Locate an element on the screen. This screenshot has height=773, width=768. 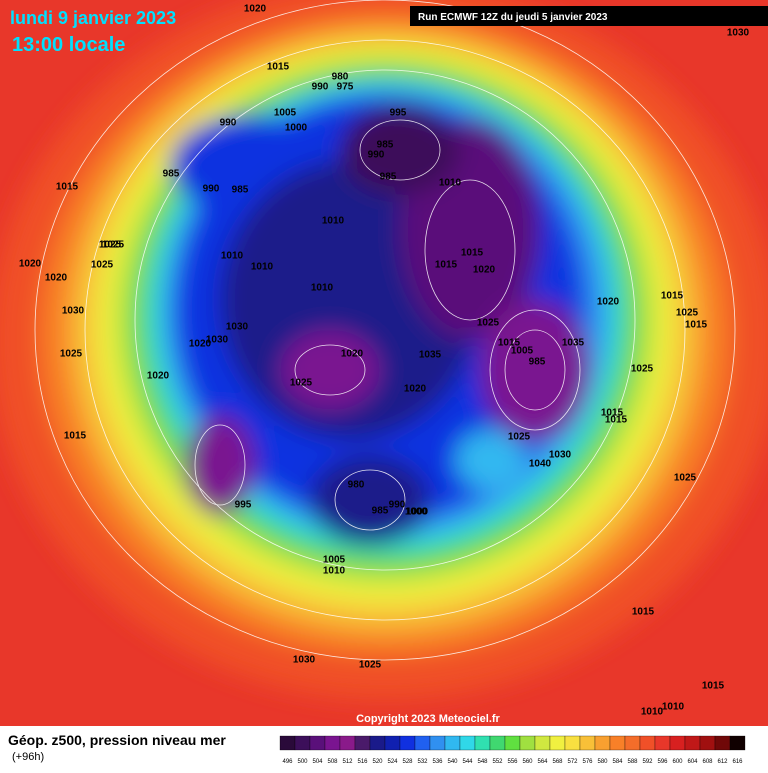
scale-label: 500 is located at coordinates (302, 762).